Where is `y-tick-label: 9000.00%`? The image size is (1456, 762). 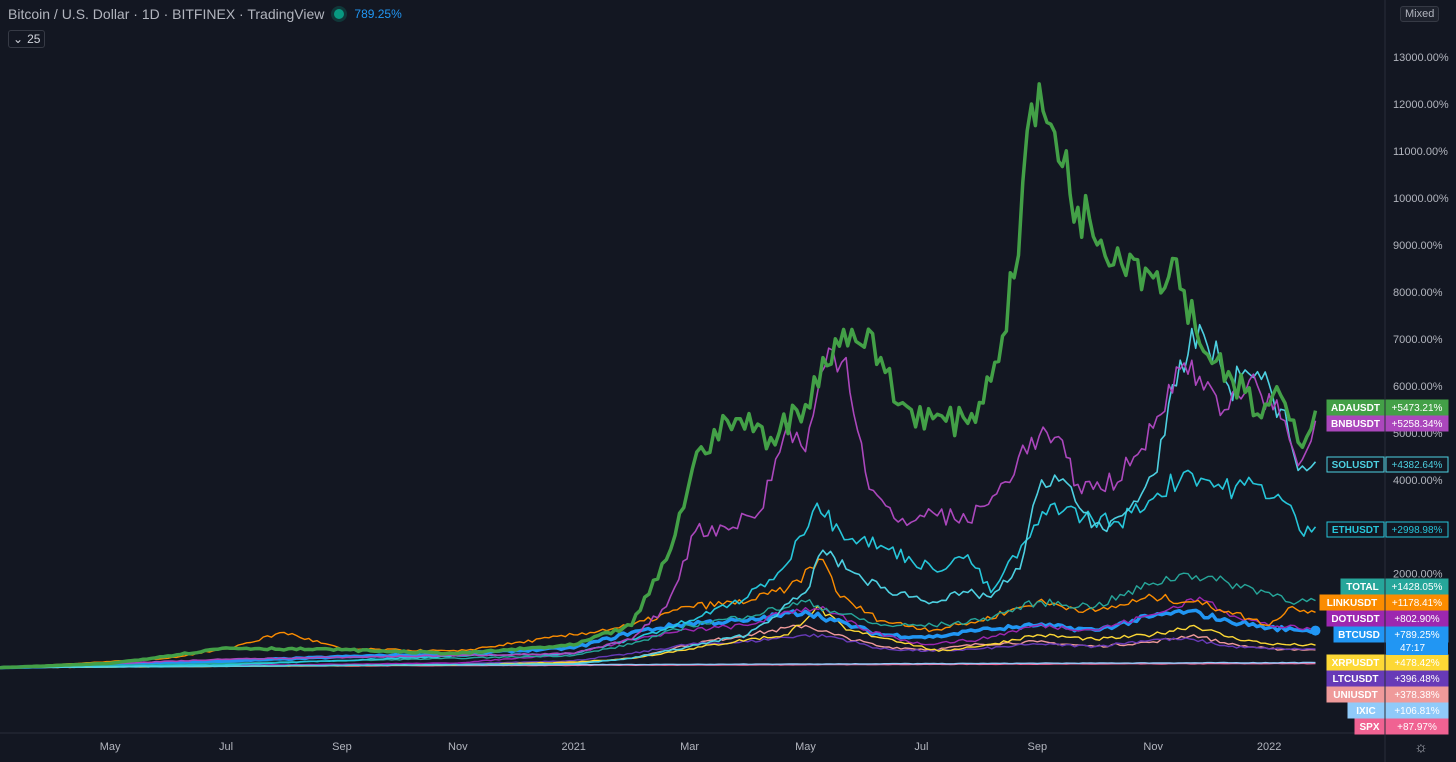
y-tick-label: 9000.00% is located at coordinates (1418, 246).